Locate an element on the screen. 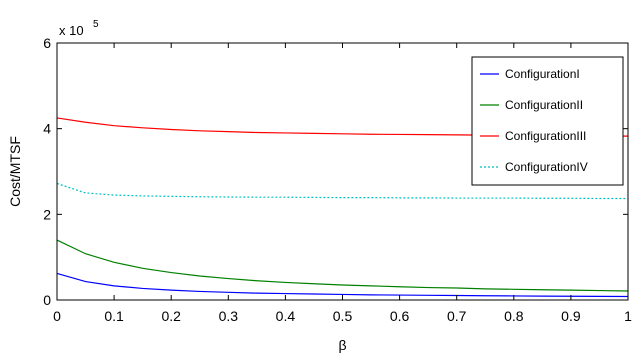  y-multiplier-base: x 10 is located at coordinates (71, 30).